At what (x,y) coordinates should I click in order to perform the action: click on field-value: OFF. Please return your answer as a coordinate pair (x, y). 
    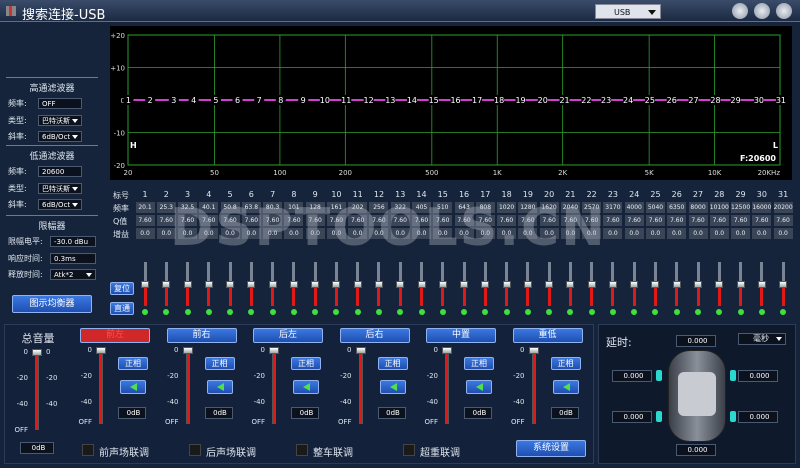
    Looking at the image, I should click on (60, 103).